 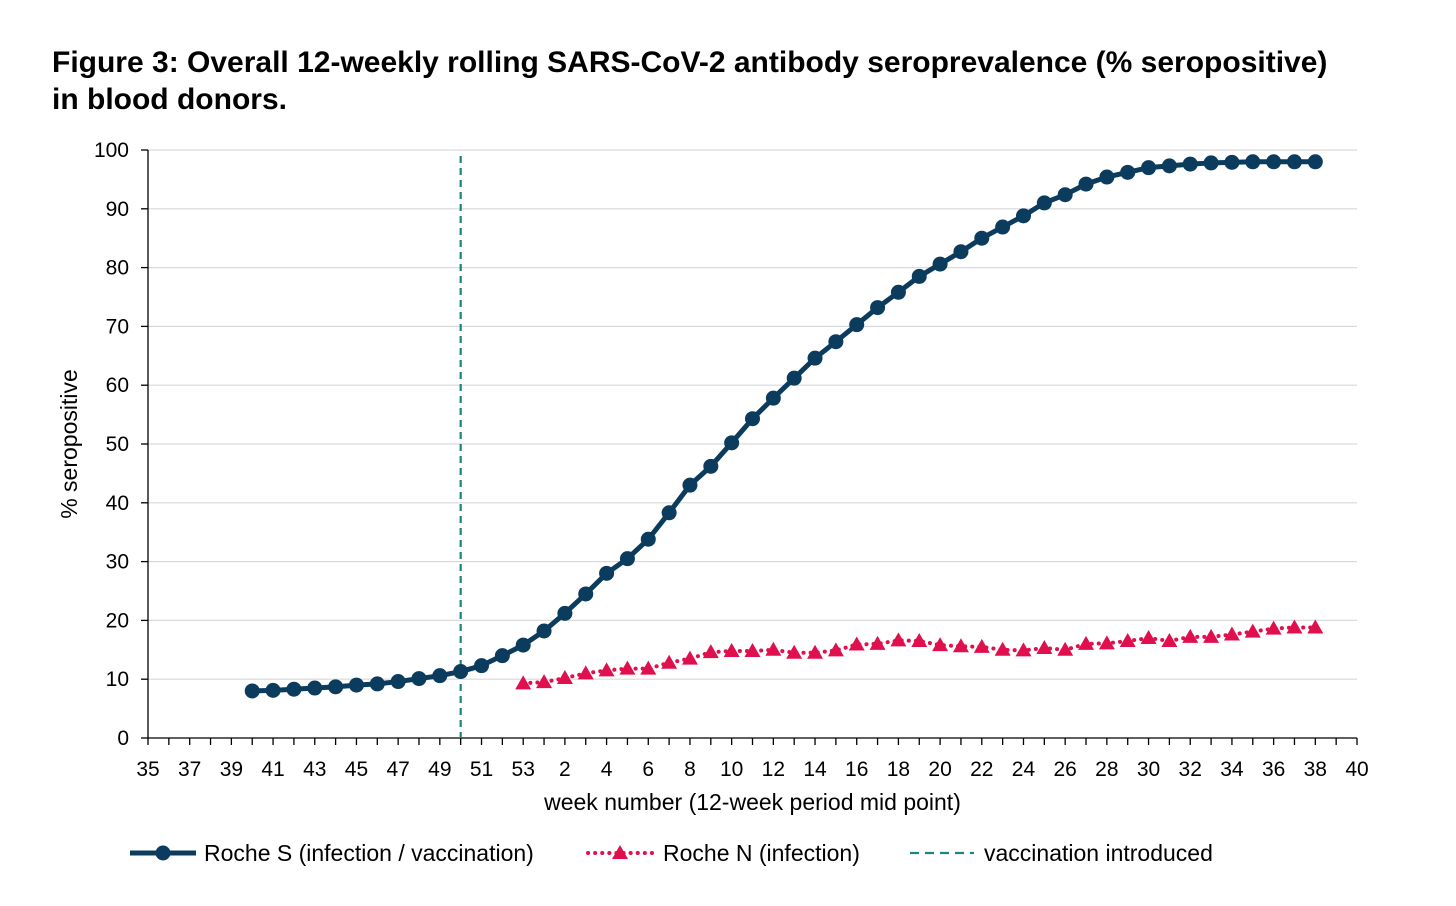 What do you see at coordinates (731, 769) in the screenshot?
I see `x-tick-label: 10` at bounding box center [731, 769].